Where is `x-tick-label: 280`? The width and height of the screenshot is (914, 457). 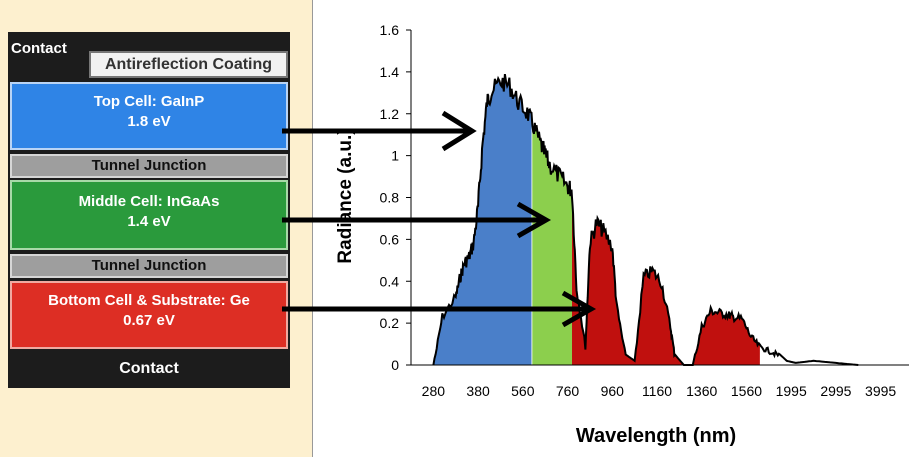
x-tick-label: 280 is located at coordinates (434, 391).